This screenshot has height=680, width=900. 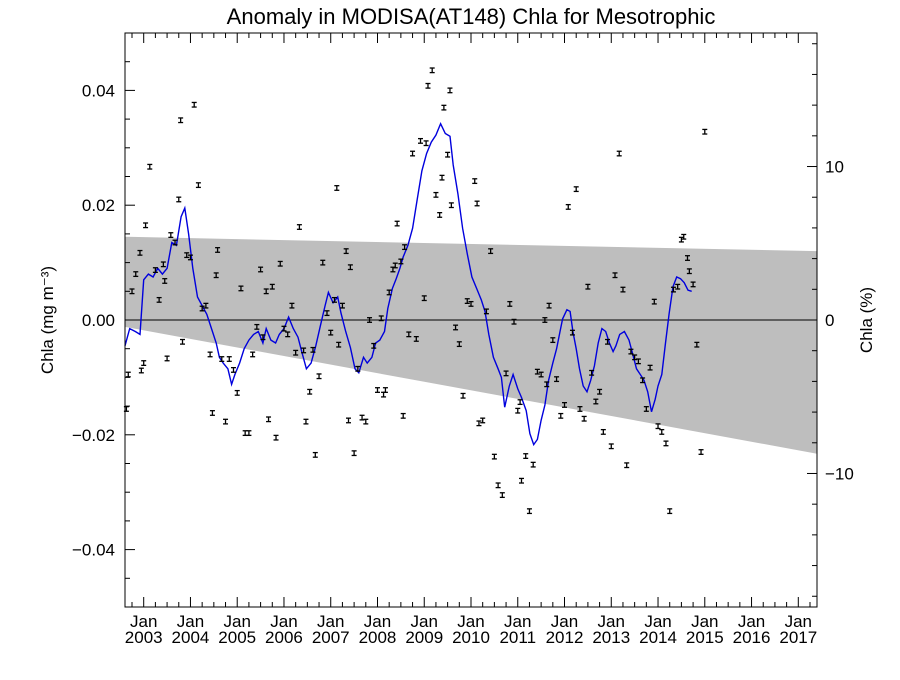 I want to click on x-tick-year-label: 2014, so click(x=658, y=637).